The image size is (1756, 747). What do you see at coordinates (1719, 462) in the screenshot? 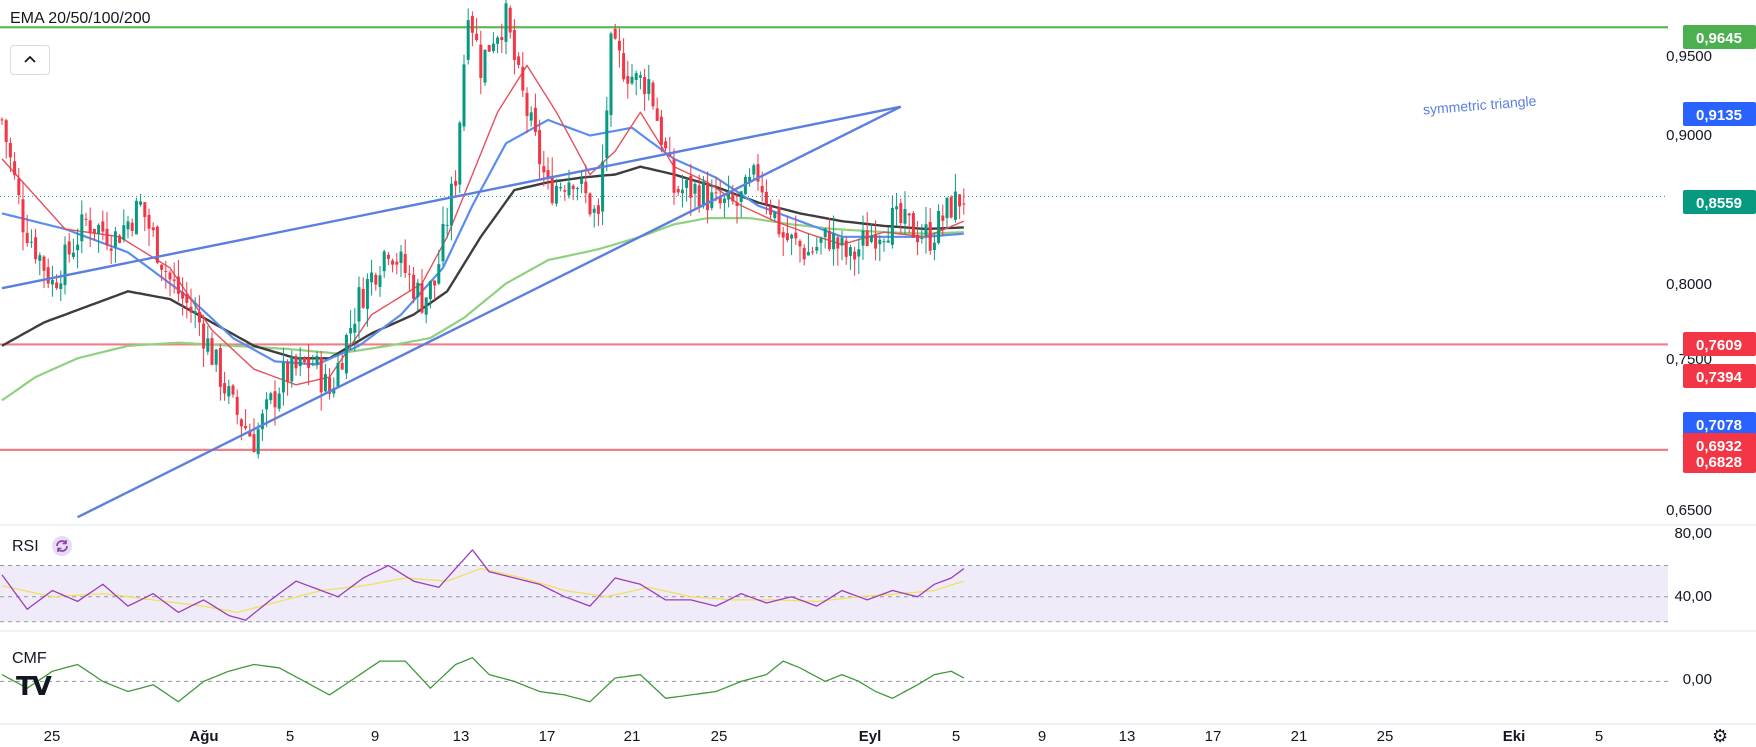
I see `price-label-text: 0,6828` at bounding box center [1719, 462].